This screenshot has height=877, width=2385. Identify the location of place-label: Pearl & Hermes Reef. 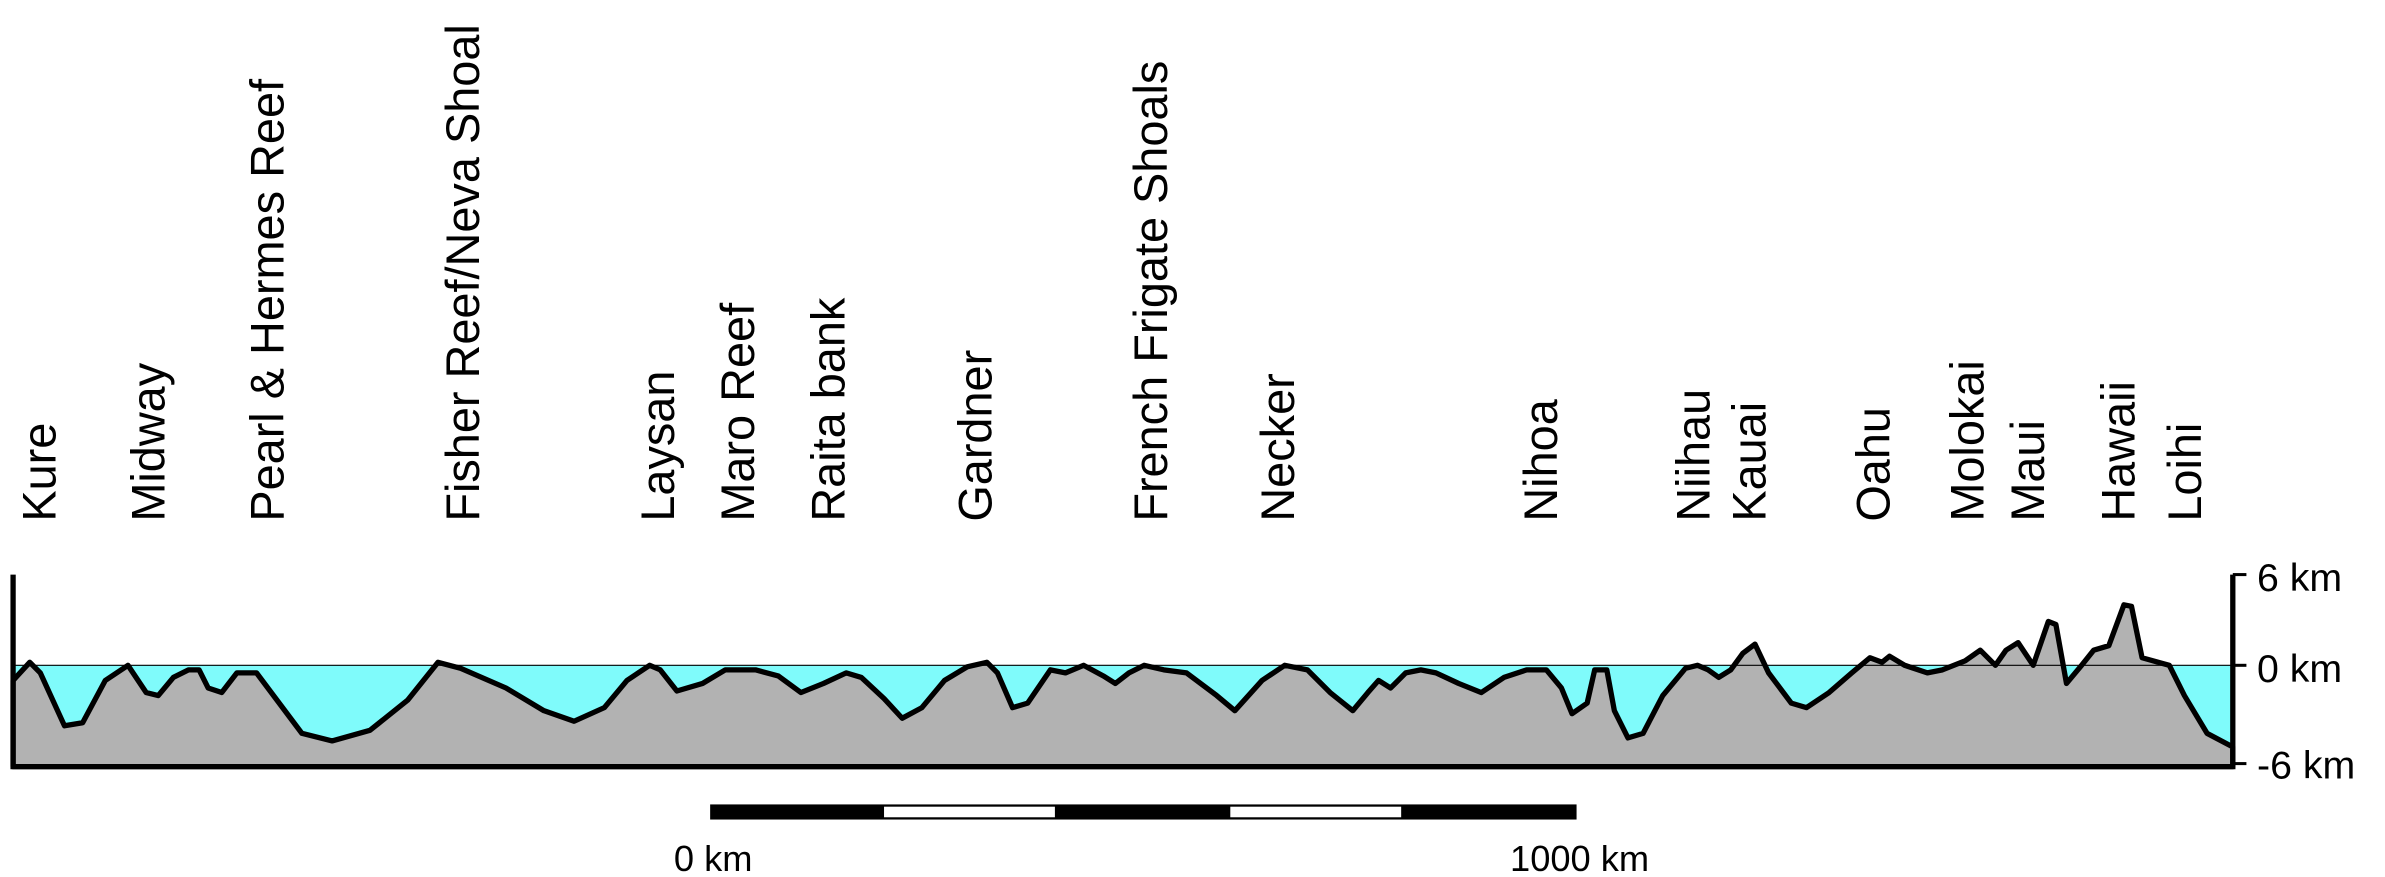
(268, 300).